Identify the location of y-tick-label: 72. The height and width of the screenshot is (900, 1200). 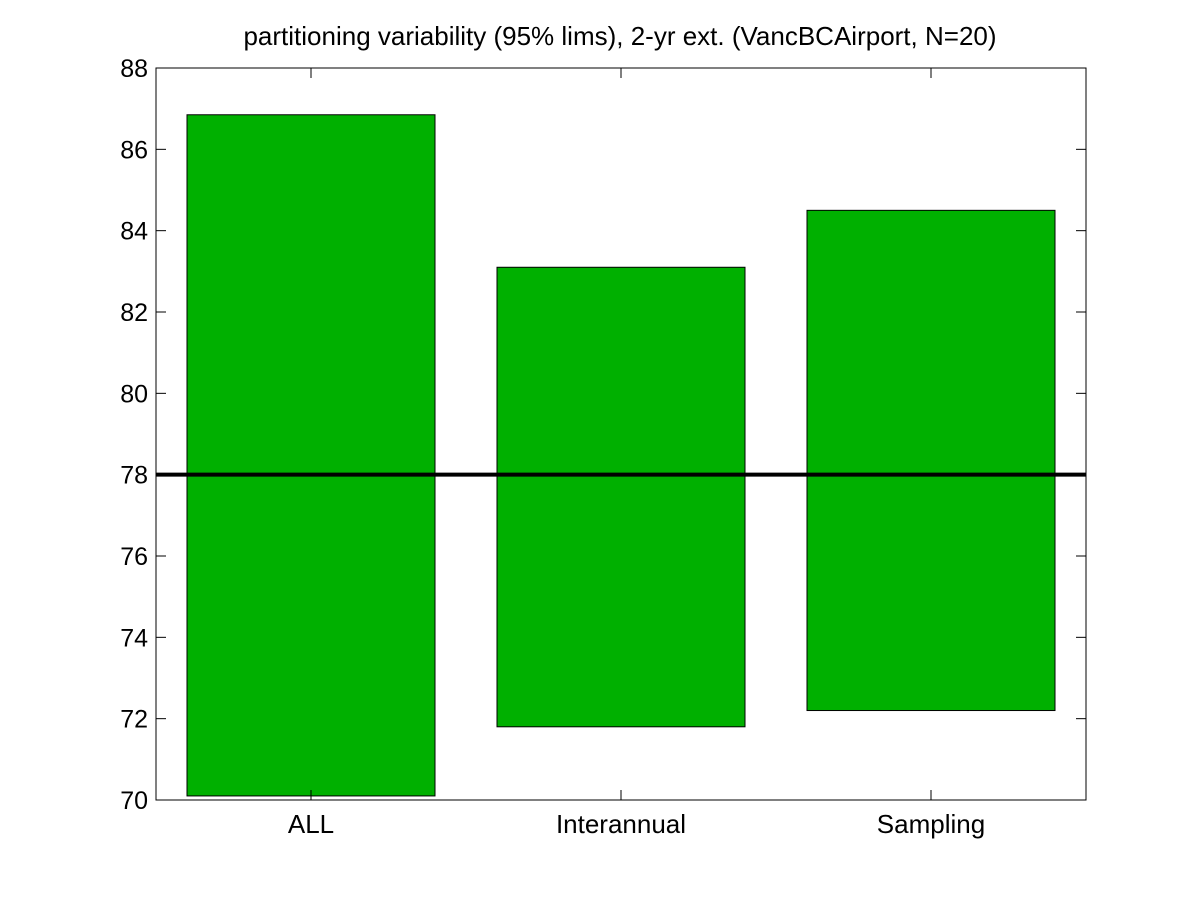
(134, 720).